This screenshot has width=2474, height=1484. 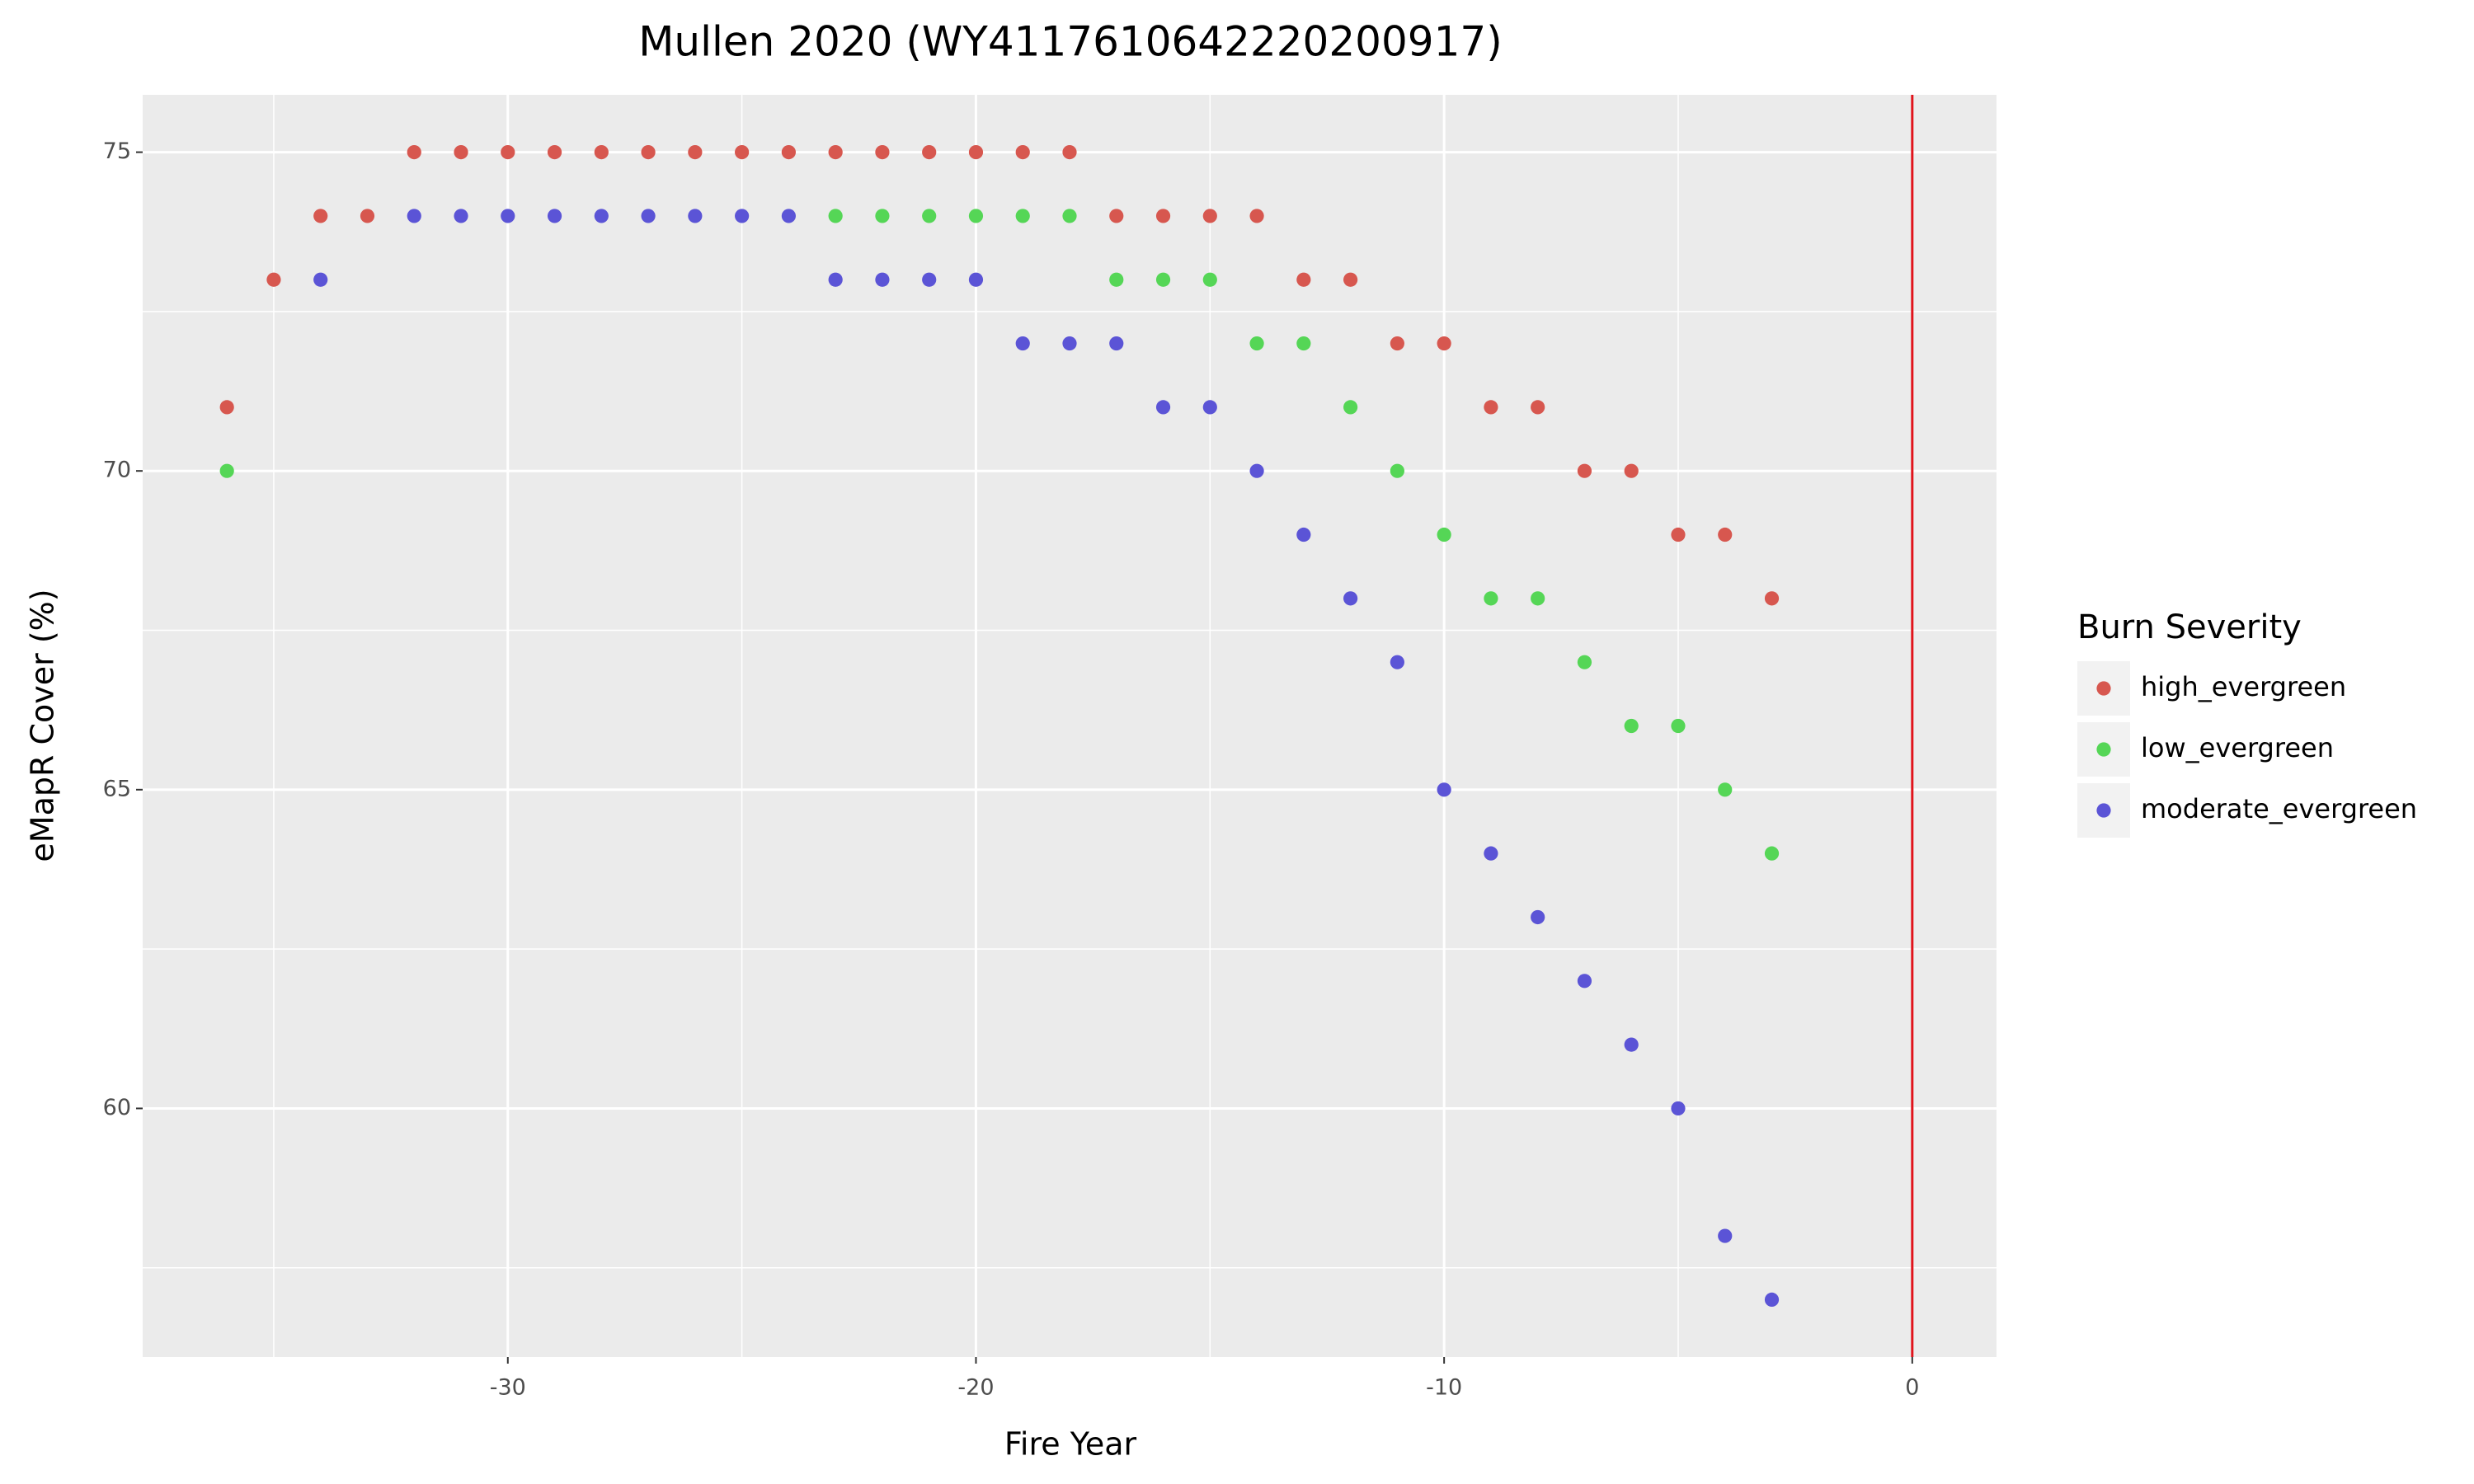 What do you see at coordinates (1070, 42) in the screenshot?
I see `chart-title: Mullen 2020 (WY4117610642220200917)` at bounding box center [1070, 42].